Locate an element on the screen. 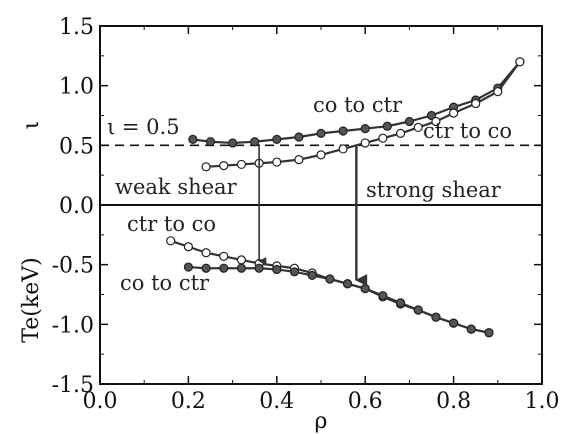  x-axis-title: ρ is located at coordinates (321, 421).